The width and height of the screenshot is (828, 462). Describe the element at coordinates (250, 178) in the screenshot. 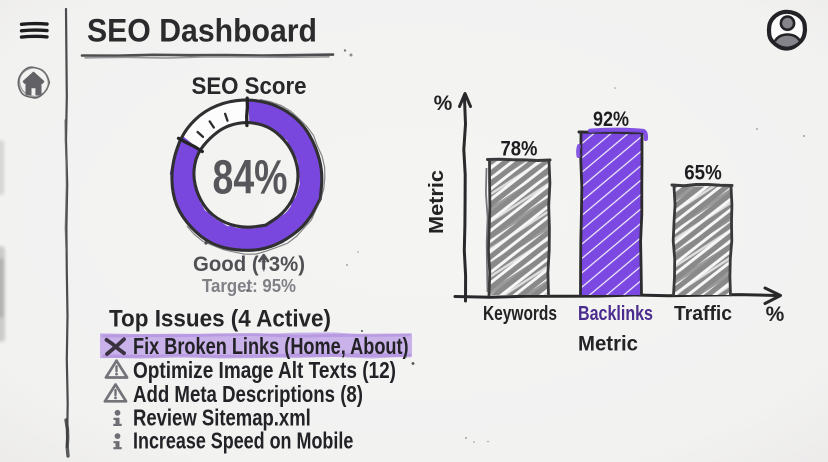

I see `svg-text: 84%` at that location.